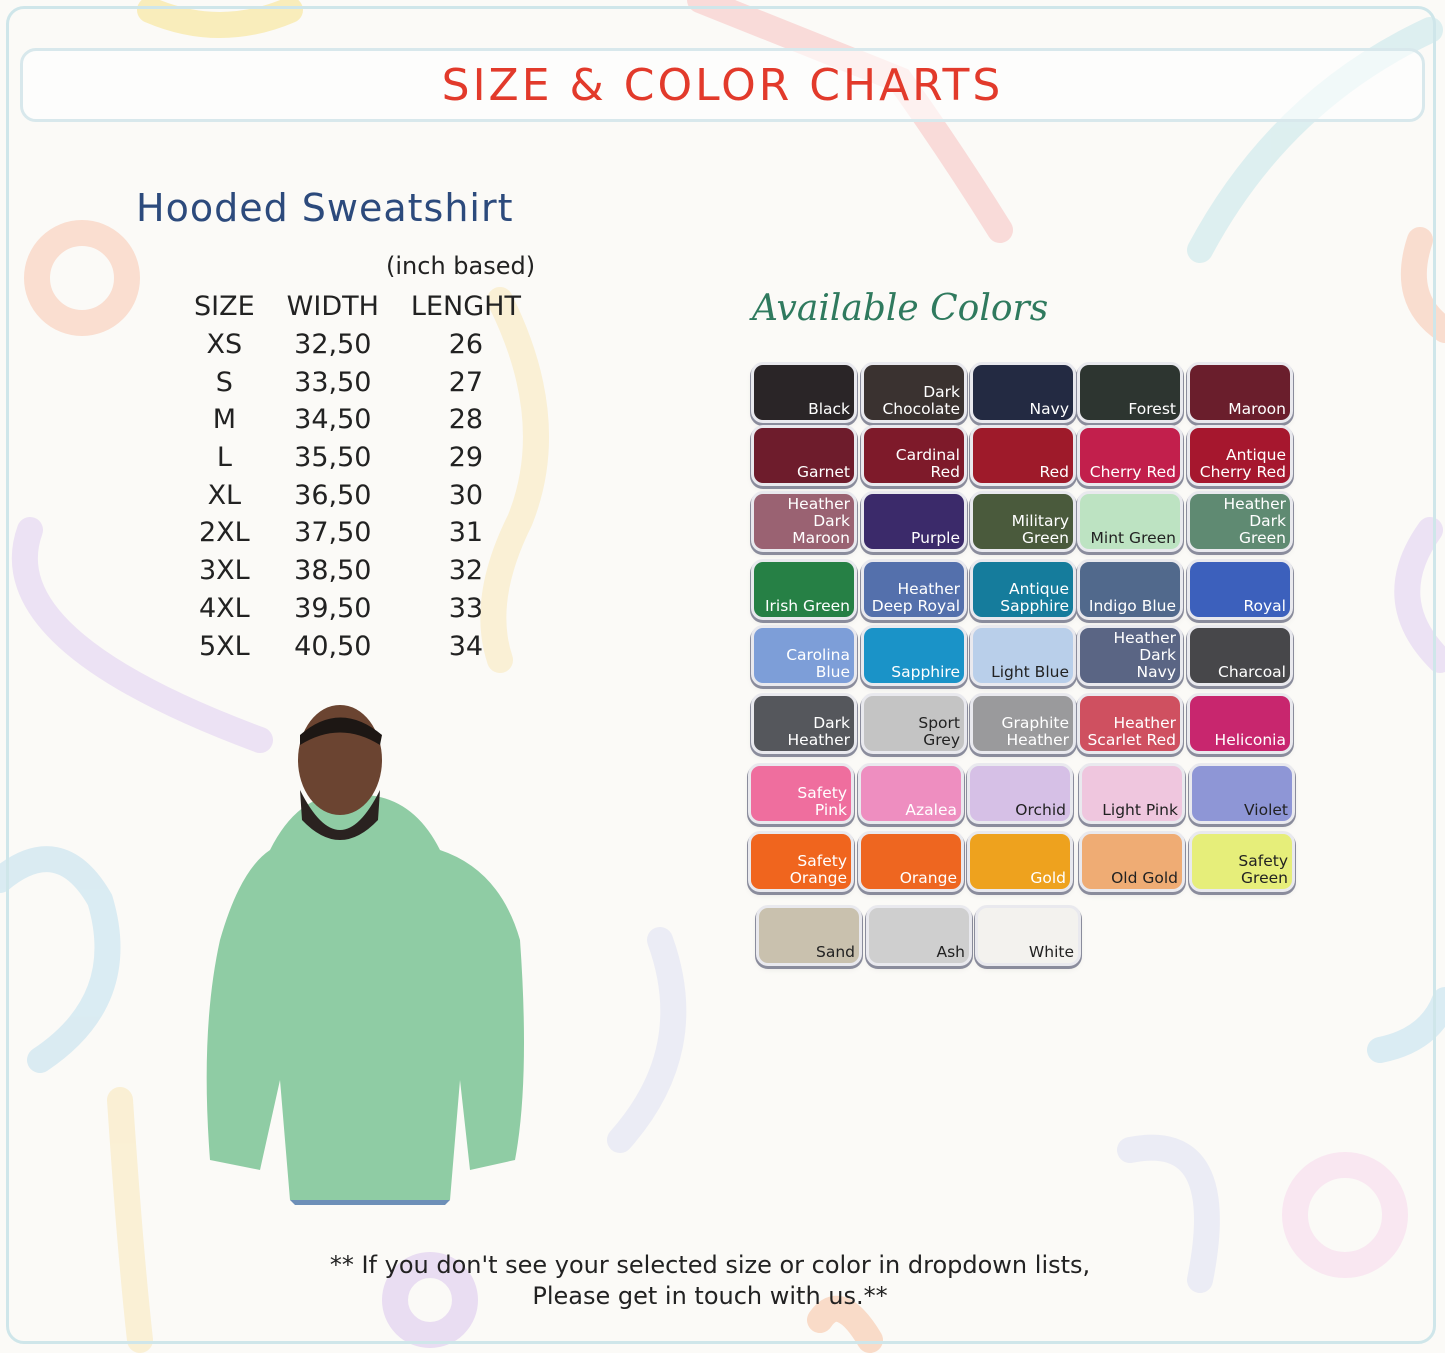 The width and height of the screenshot is (1445, 1353). What do you see at coordinates (224, 345) in the screenshot?
I see `size-cell-size: XS` at bounding box center [224, 345].